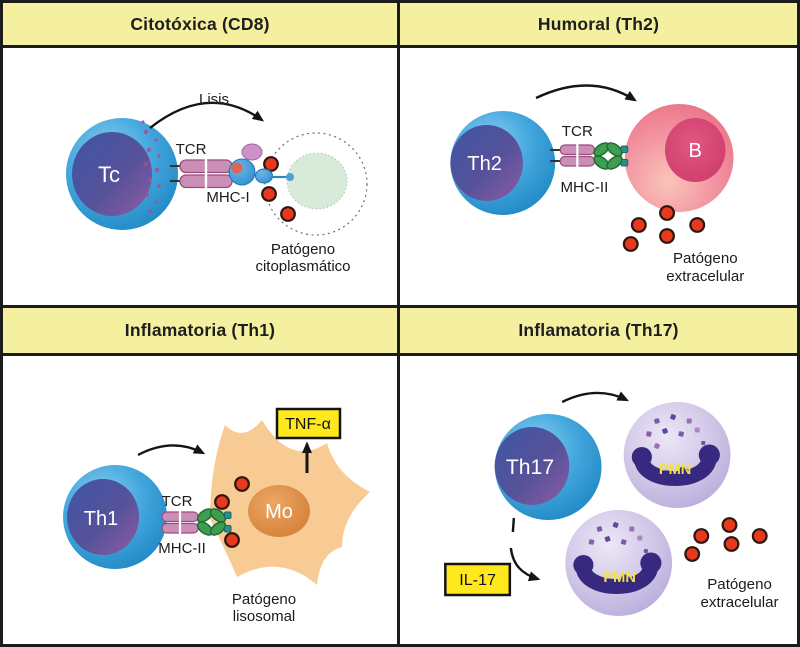 The image size is (800, 647). I want to click on humoral-illustration: B Th2 TCR MHC-II, so click(597, 184).